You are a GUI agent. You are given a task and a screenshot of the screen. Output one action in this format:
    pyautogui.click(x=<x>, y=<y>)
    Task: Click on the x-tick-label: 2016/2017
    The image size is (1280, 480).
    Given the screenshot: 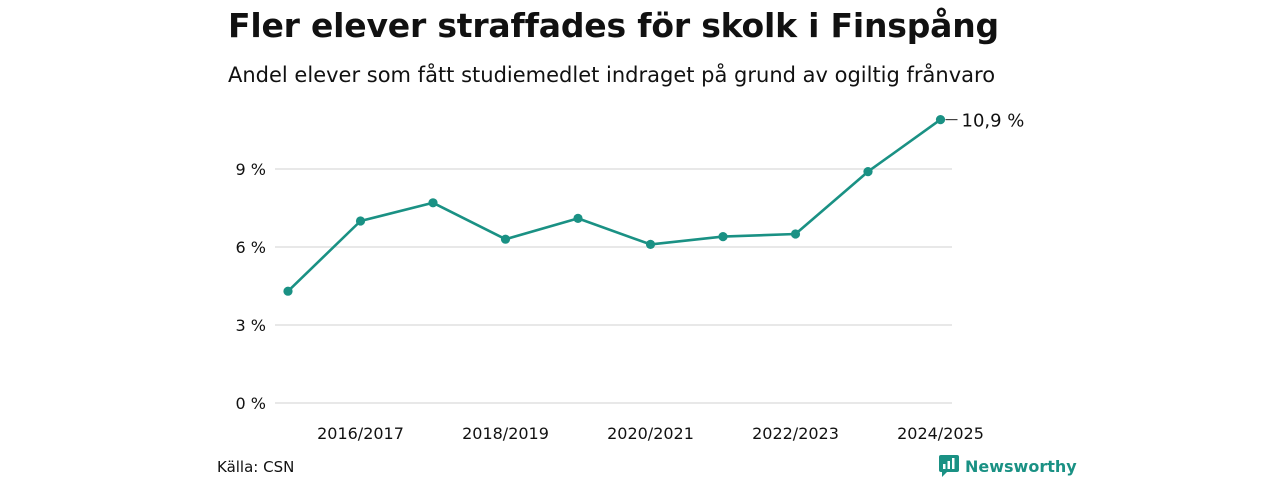 What is the action you would take?
    pyautogui.click(x=360, y=433)
    